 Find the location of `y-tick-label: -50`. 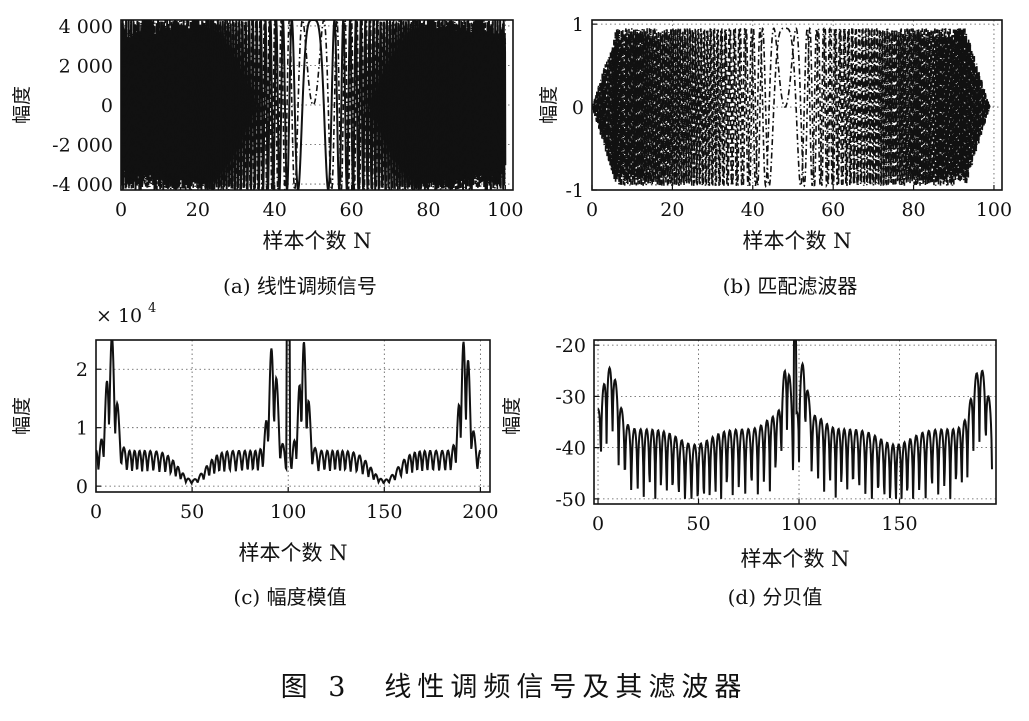

y-tick-label: -50 is located at coordinates (570, 500).